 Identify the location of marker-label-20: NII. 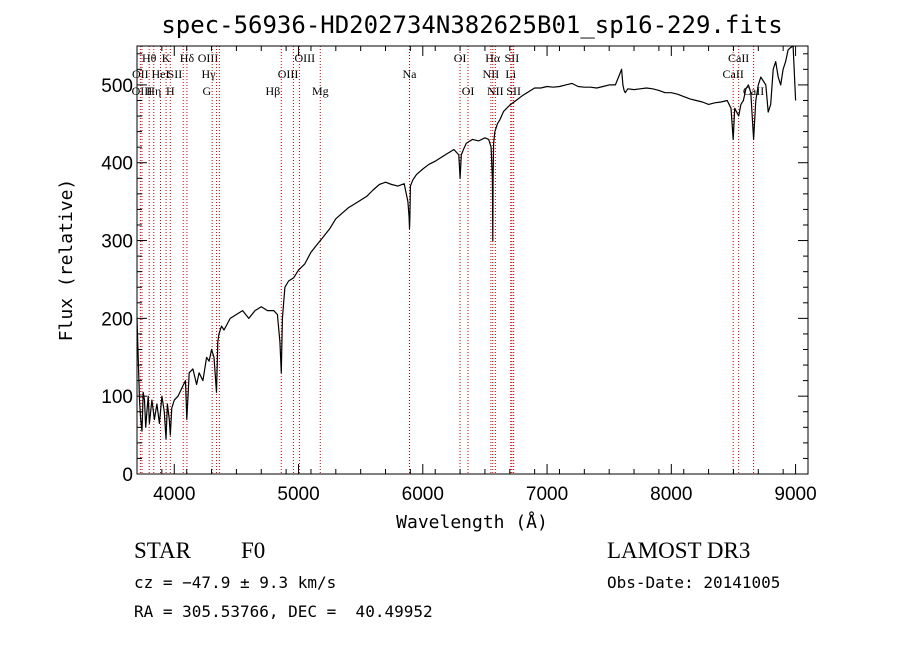
(491, 74).